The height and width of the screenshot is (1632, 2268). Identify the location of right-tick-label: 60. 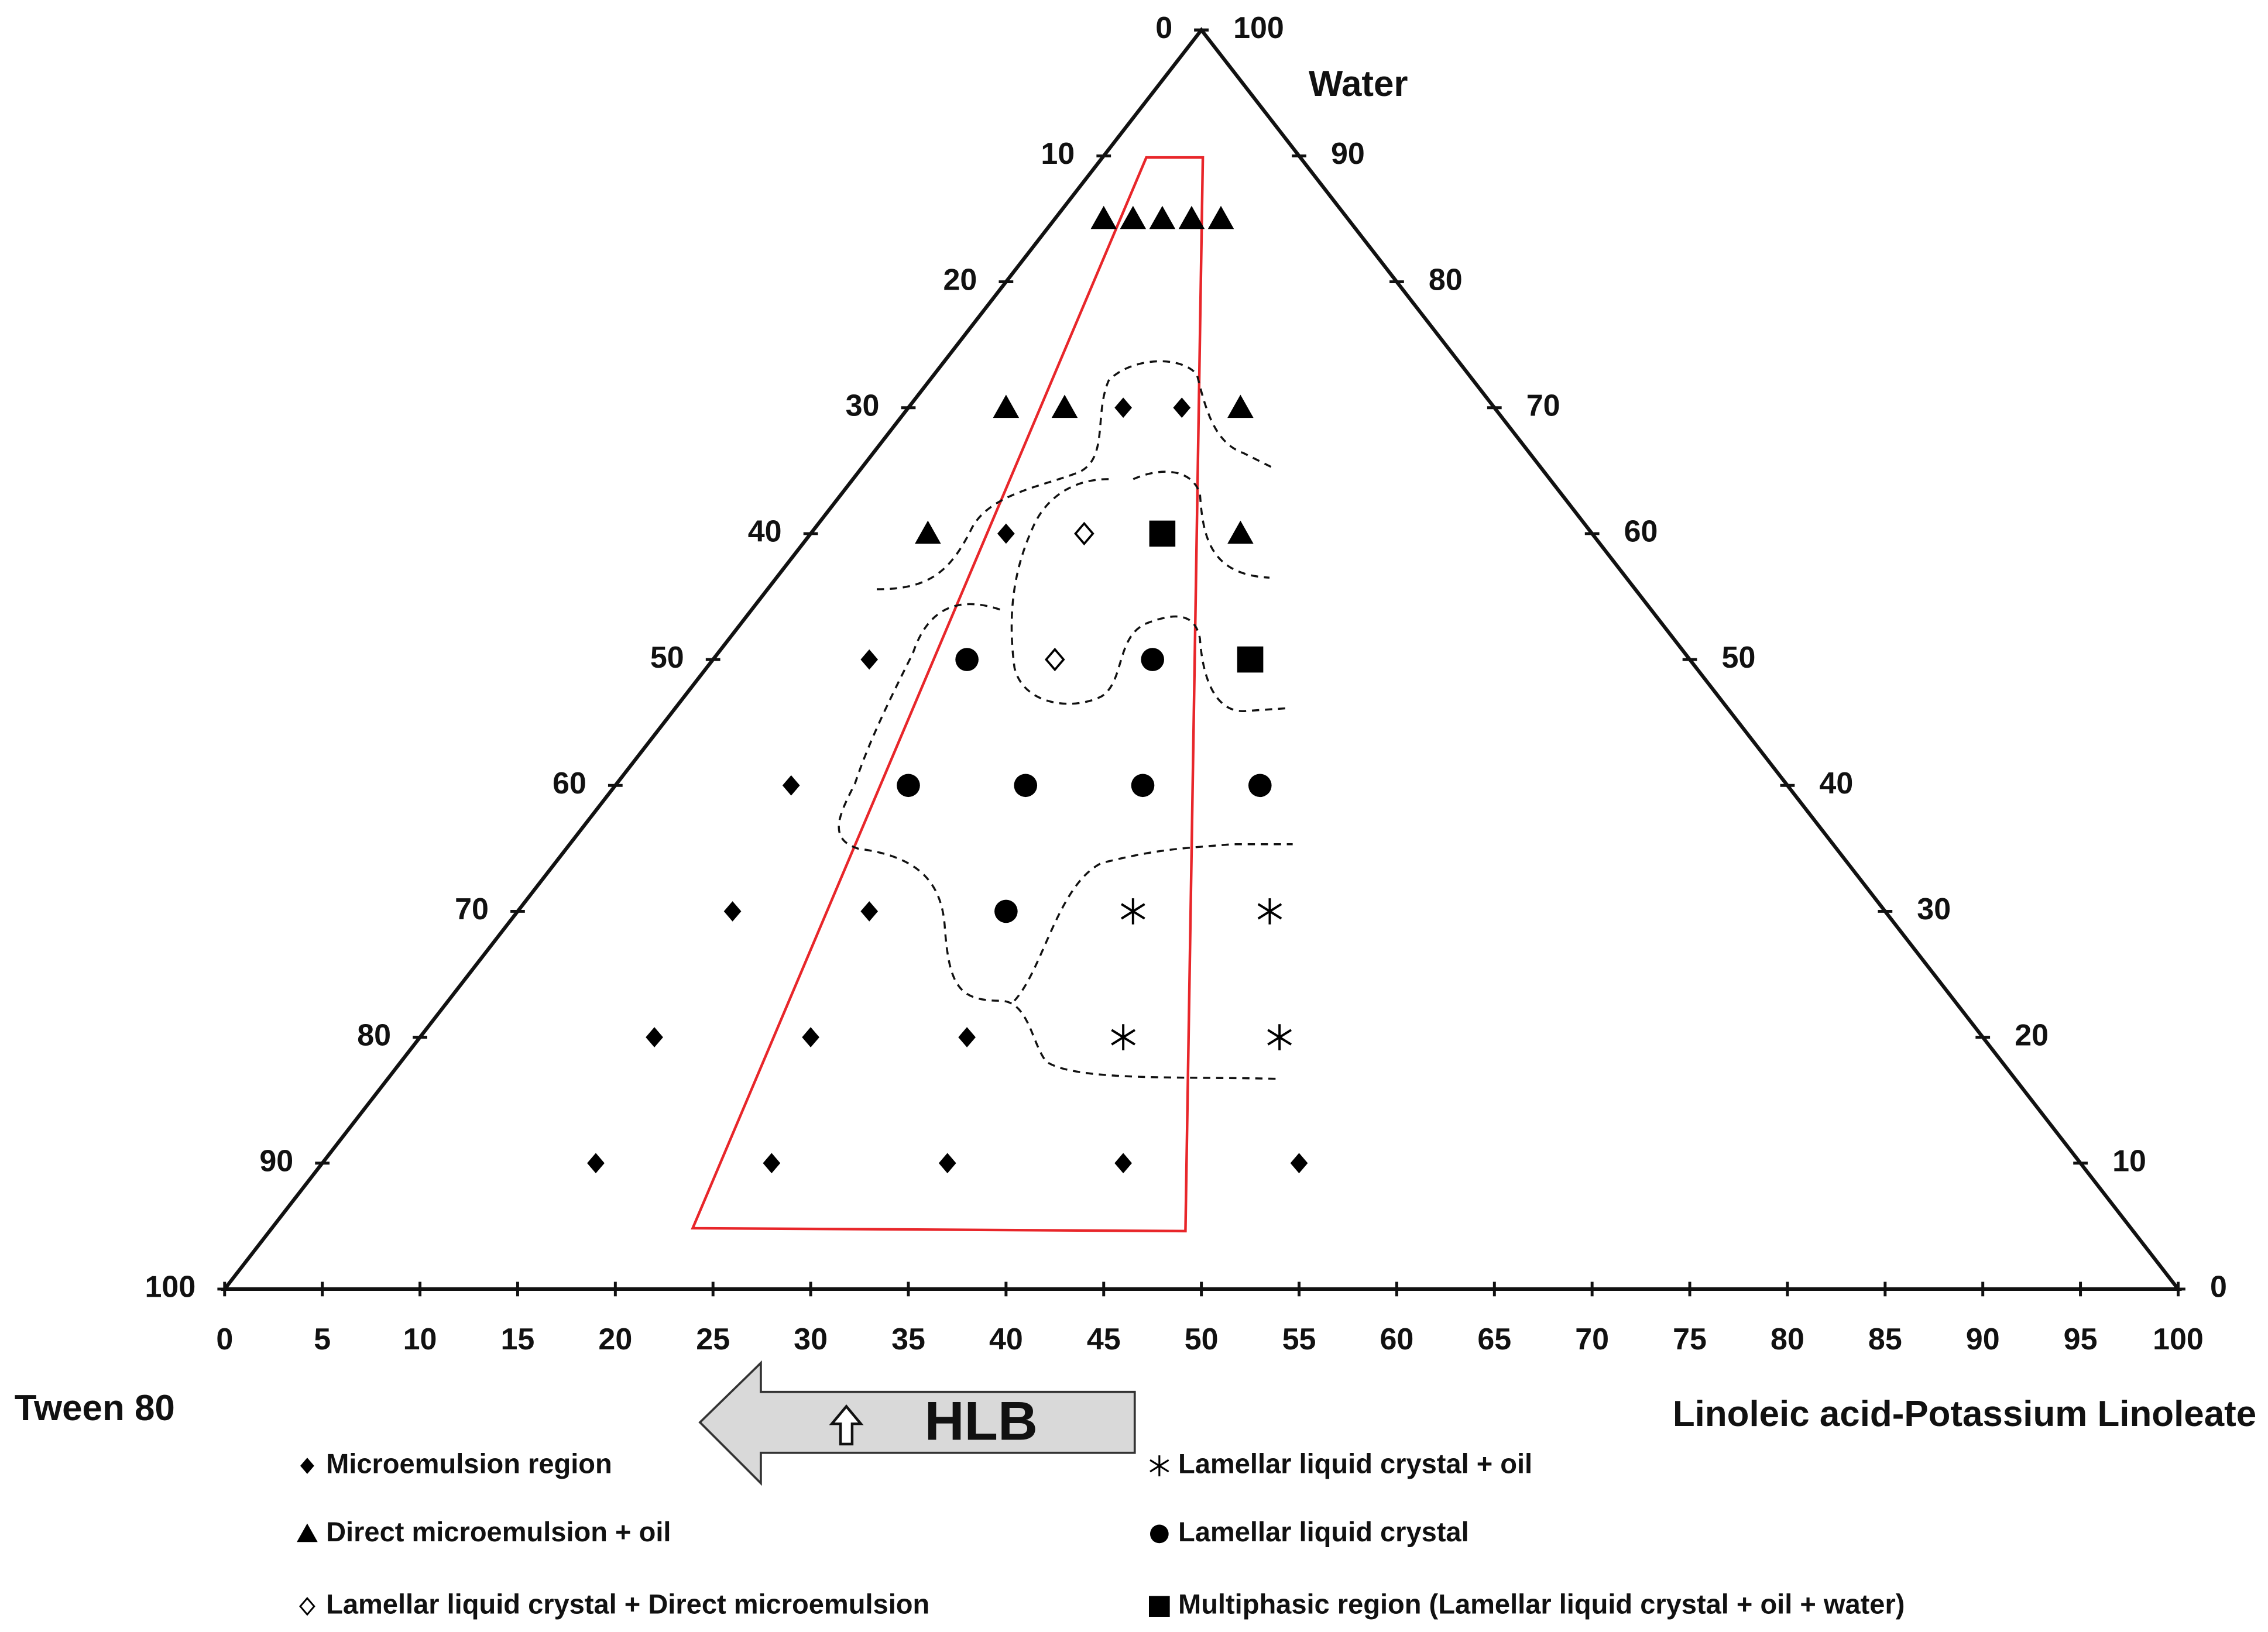
(1641, 532).